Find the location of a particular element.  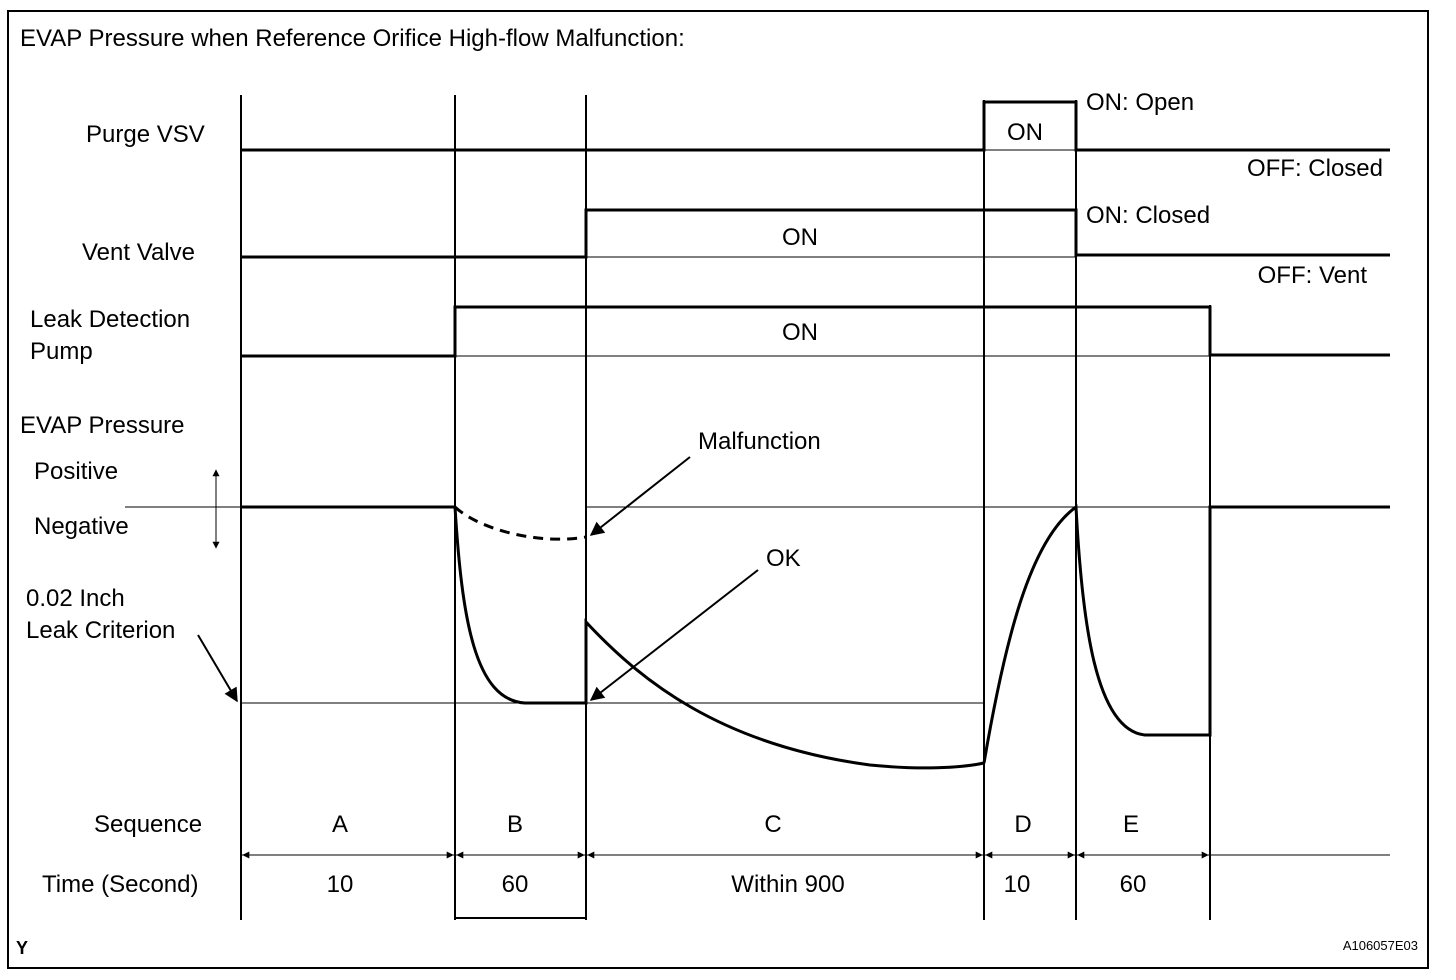

sequence-label-c: C is located at coordinates (772, 824).